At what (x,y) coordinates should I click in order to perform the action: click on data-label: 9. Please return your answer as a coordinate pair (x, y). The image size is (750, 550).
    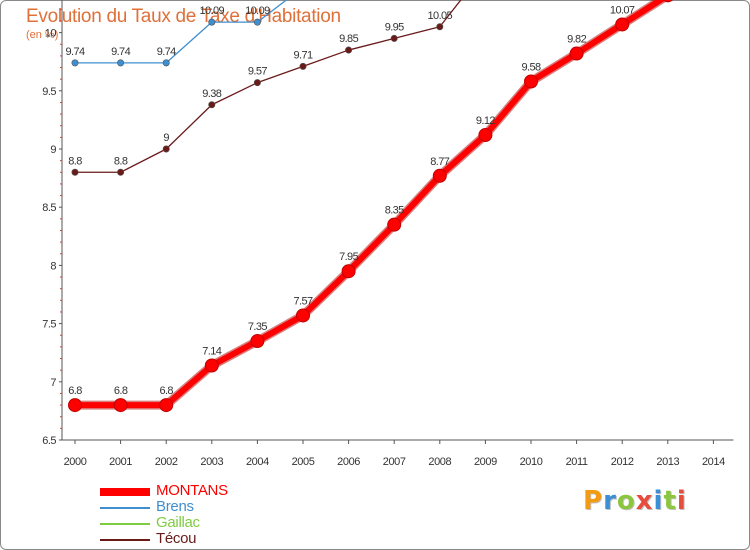
    Looking at the image, I should click on (166, 138).